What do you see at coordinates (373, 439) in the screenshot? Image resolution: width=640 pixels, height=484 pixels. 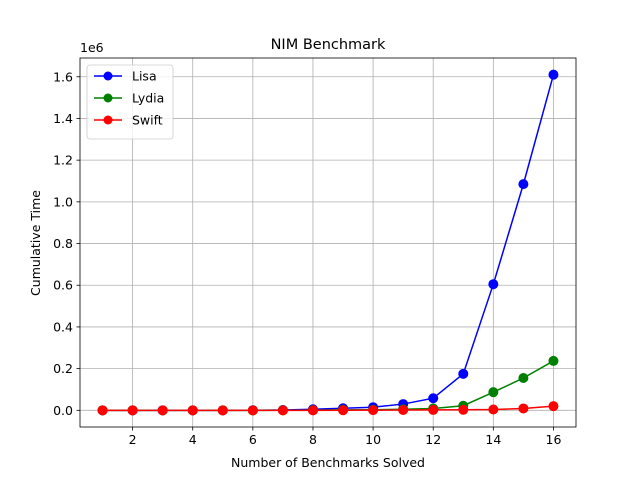 I see `x-tick-label: 10` at bounding box center [373, 439].